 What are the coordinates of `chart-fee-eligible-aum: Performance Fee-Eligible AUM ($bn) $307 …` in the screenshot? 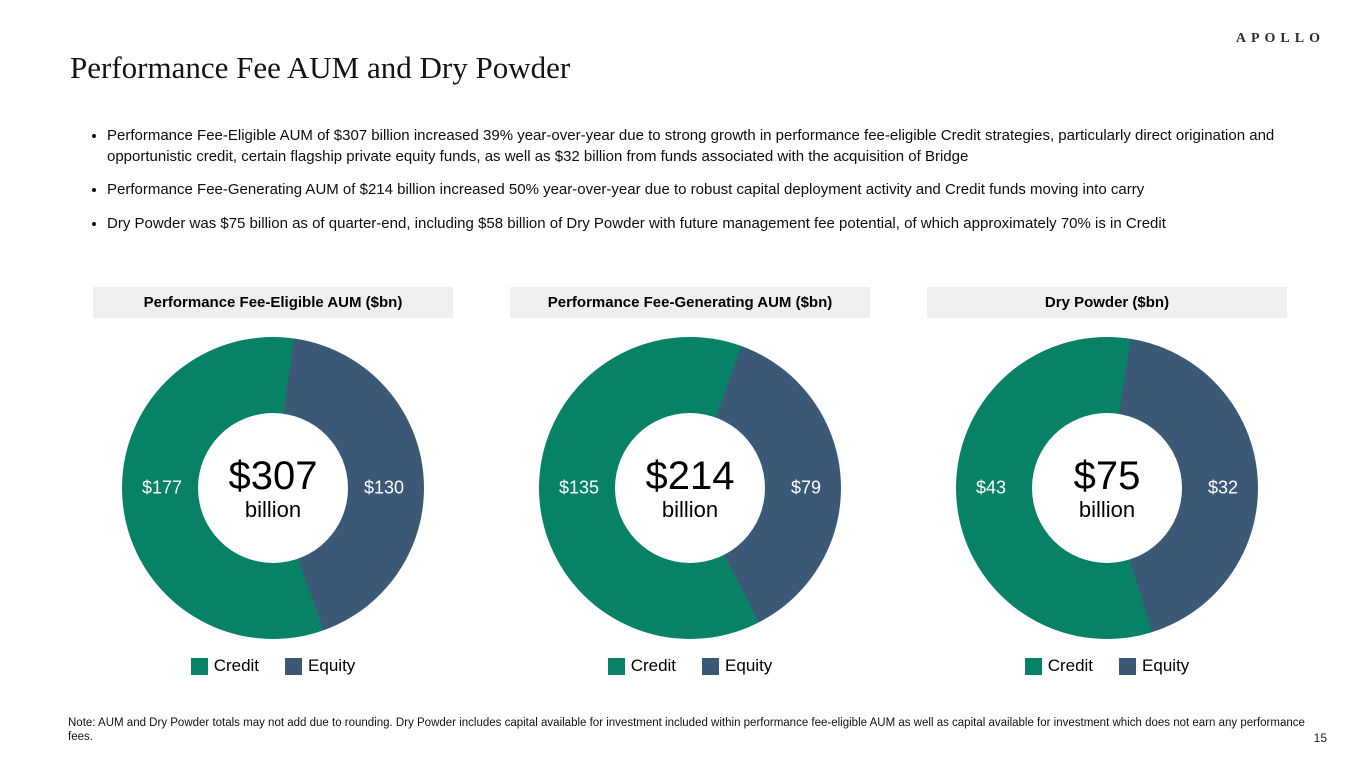 It's located at (273, 481).